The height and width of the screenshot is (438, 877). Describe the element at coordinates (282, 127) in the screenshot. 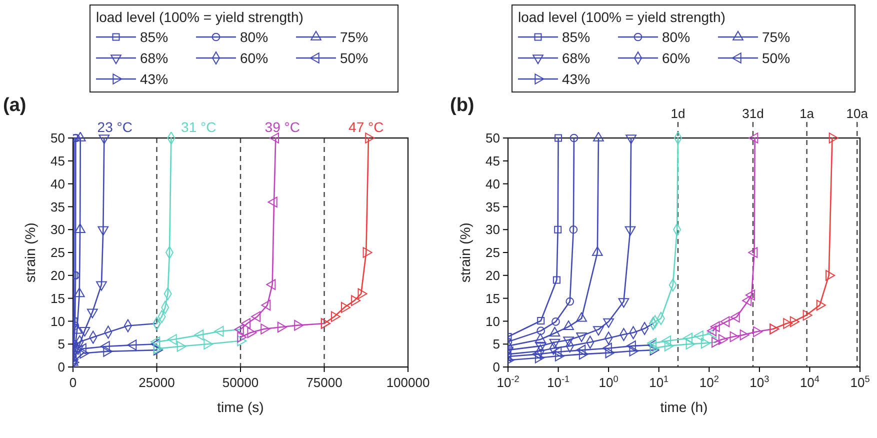

I see `text: 39 °C` at that location.